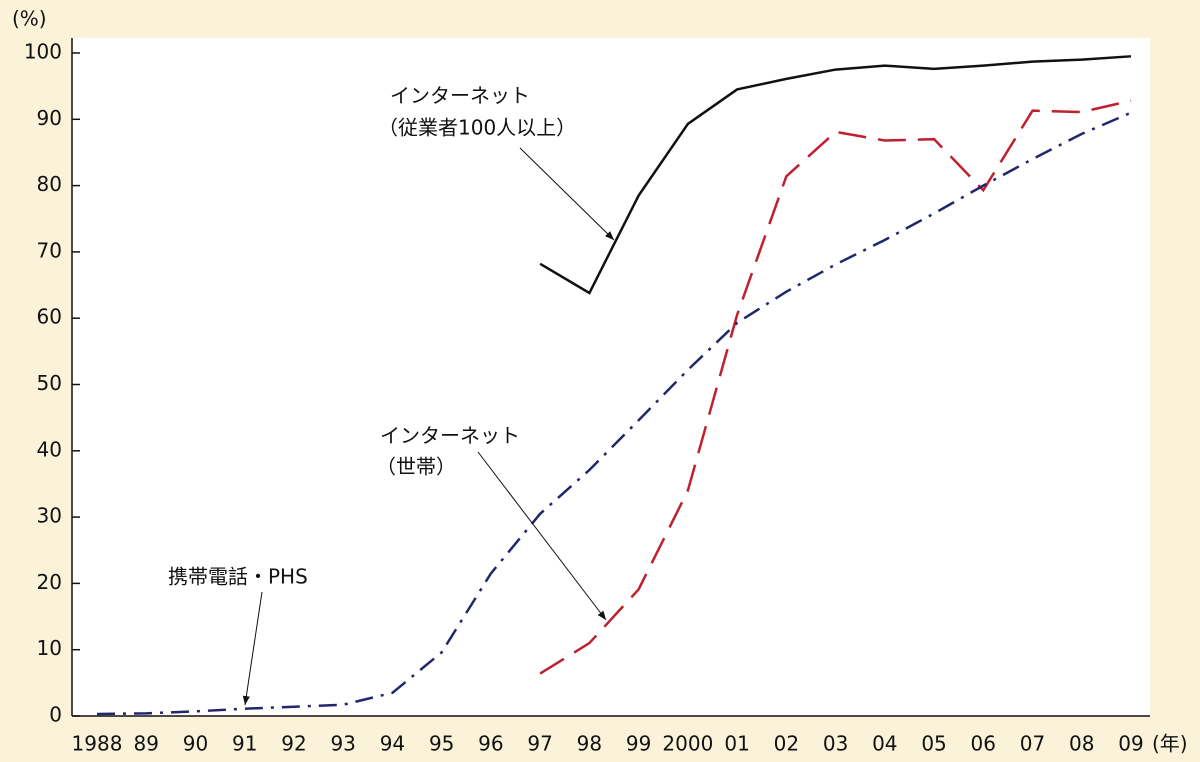 The image size is (1200, 762). Describe the element at coordinates (293, 744) in the screenshot. I see `x-tick-label: 92` at that location.